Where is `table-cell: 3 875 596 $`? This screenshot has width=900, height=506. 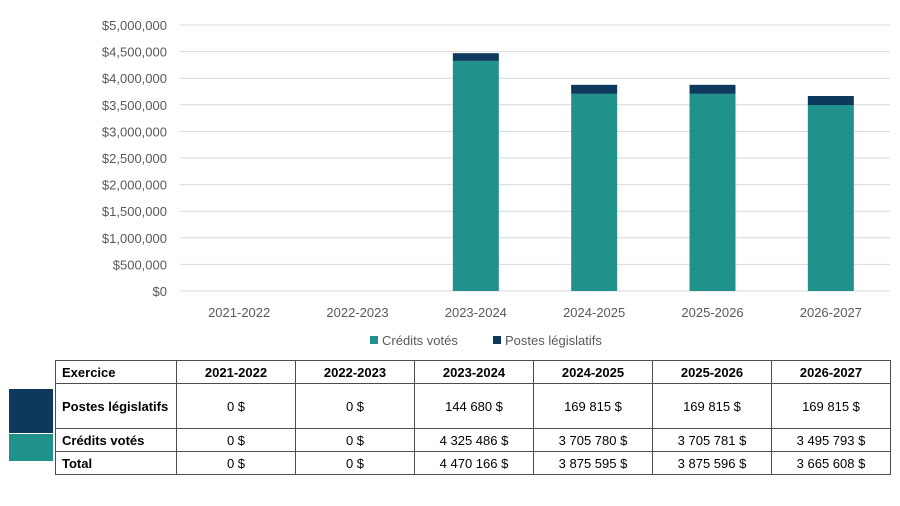
table-cell: 3 875 596 $ is located at coordinates (712, 463).